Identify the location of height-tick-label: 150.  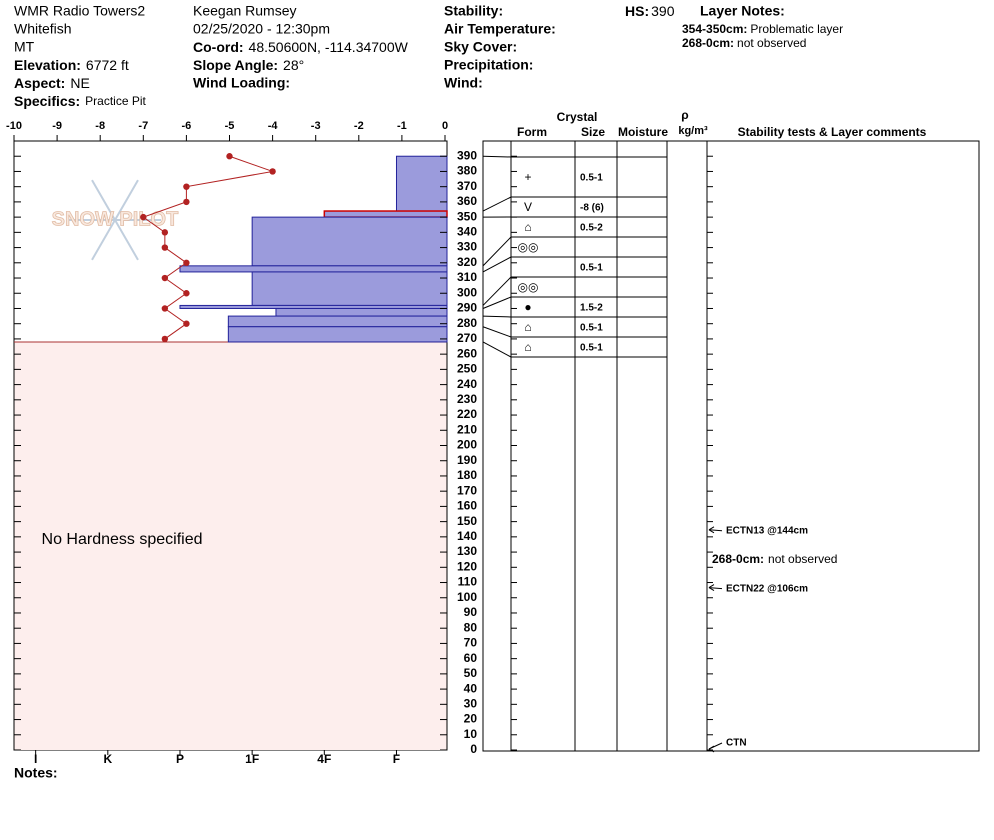
(467, 521).